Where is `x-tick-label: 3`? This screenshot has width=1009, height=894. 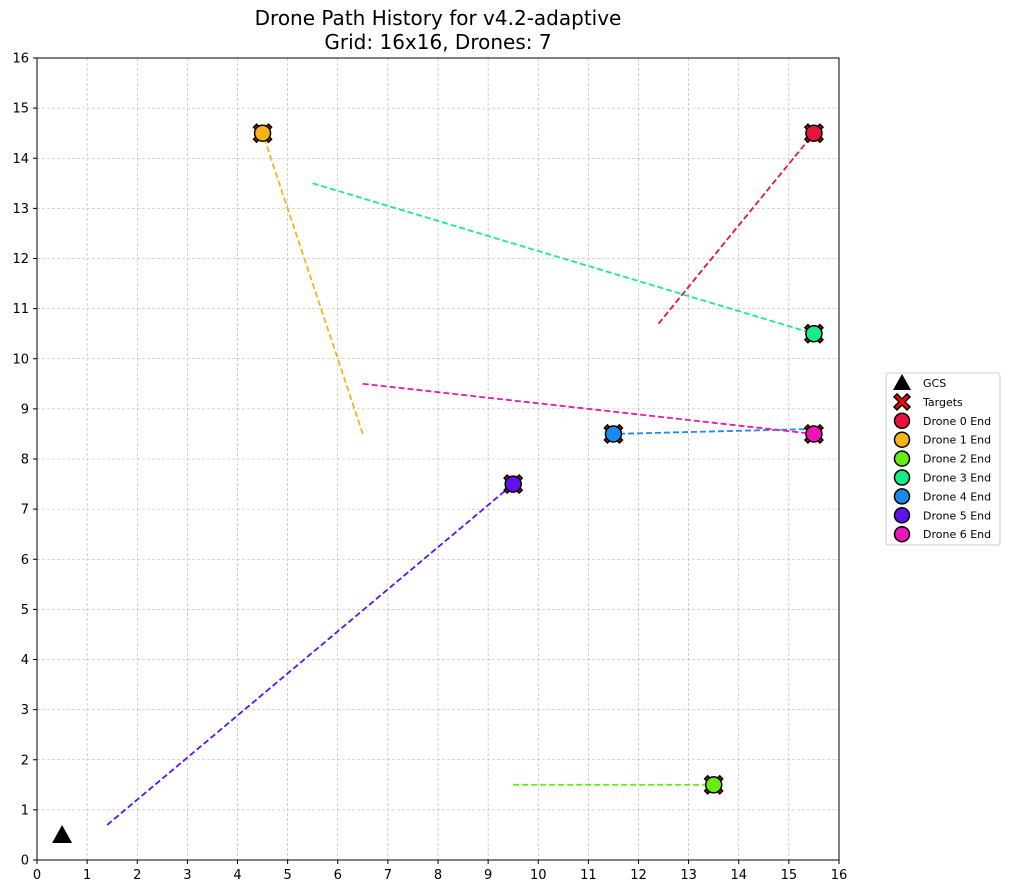
x-tick-label: 3 is located at coordinates (187, 875).